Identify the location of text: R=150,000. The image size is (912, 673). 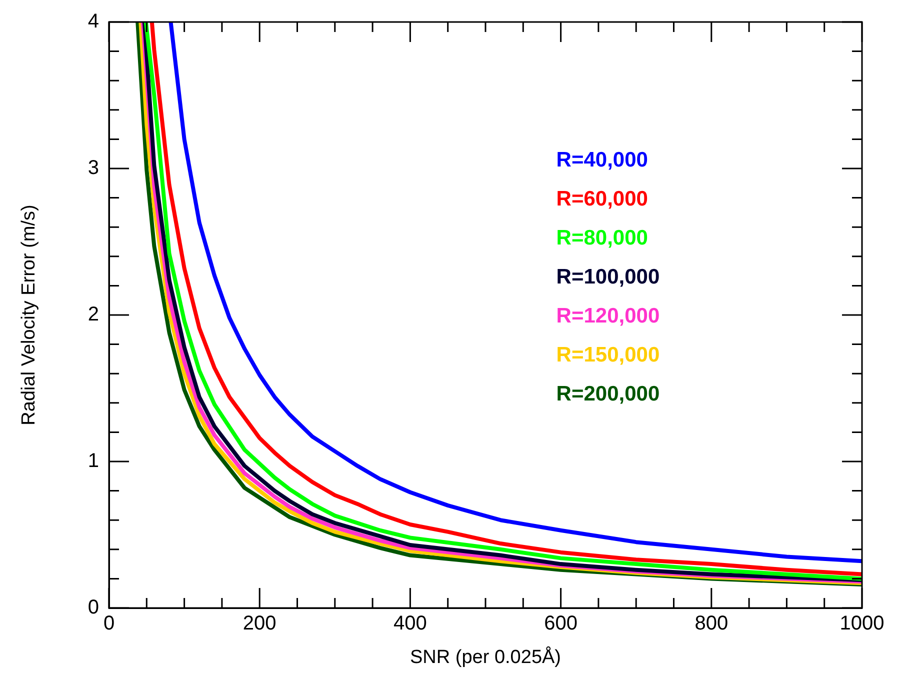
(608, 355).